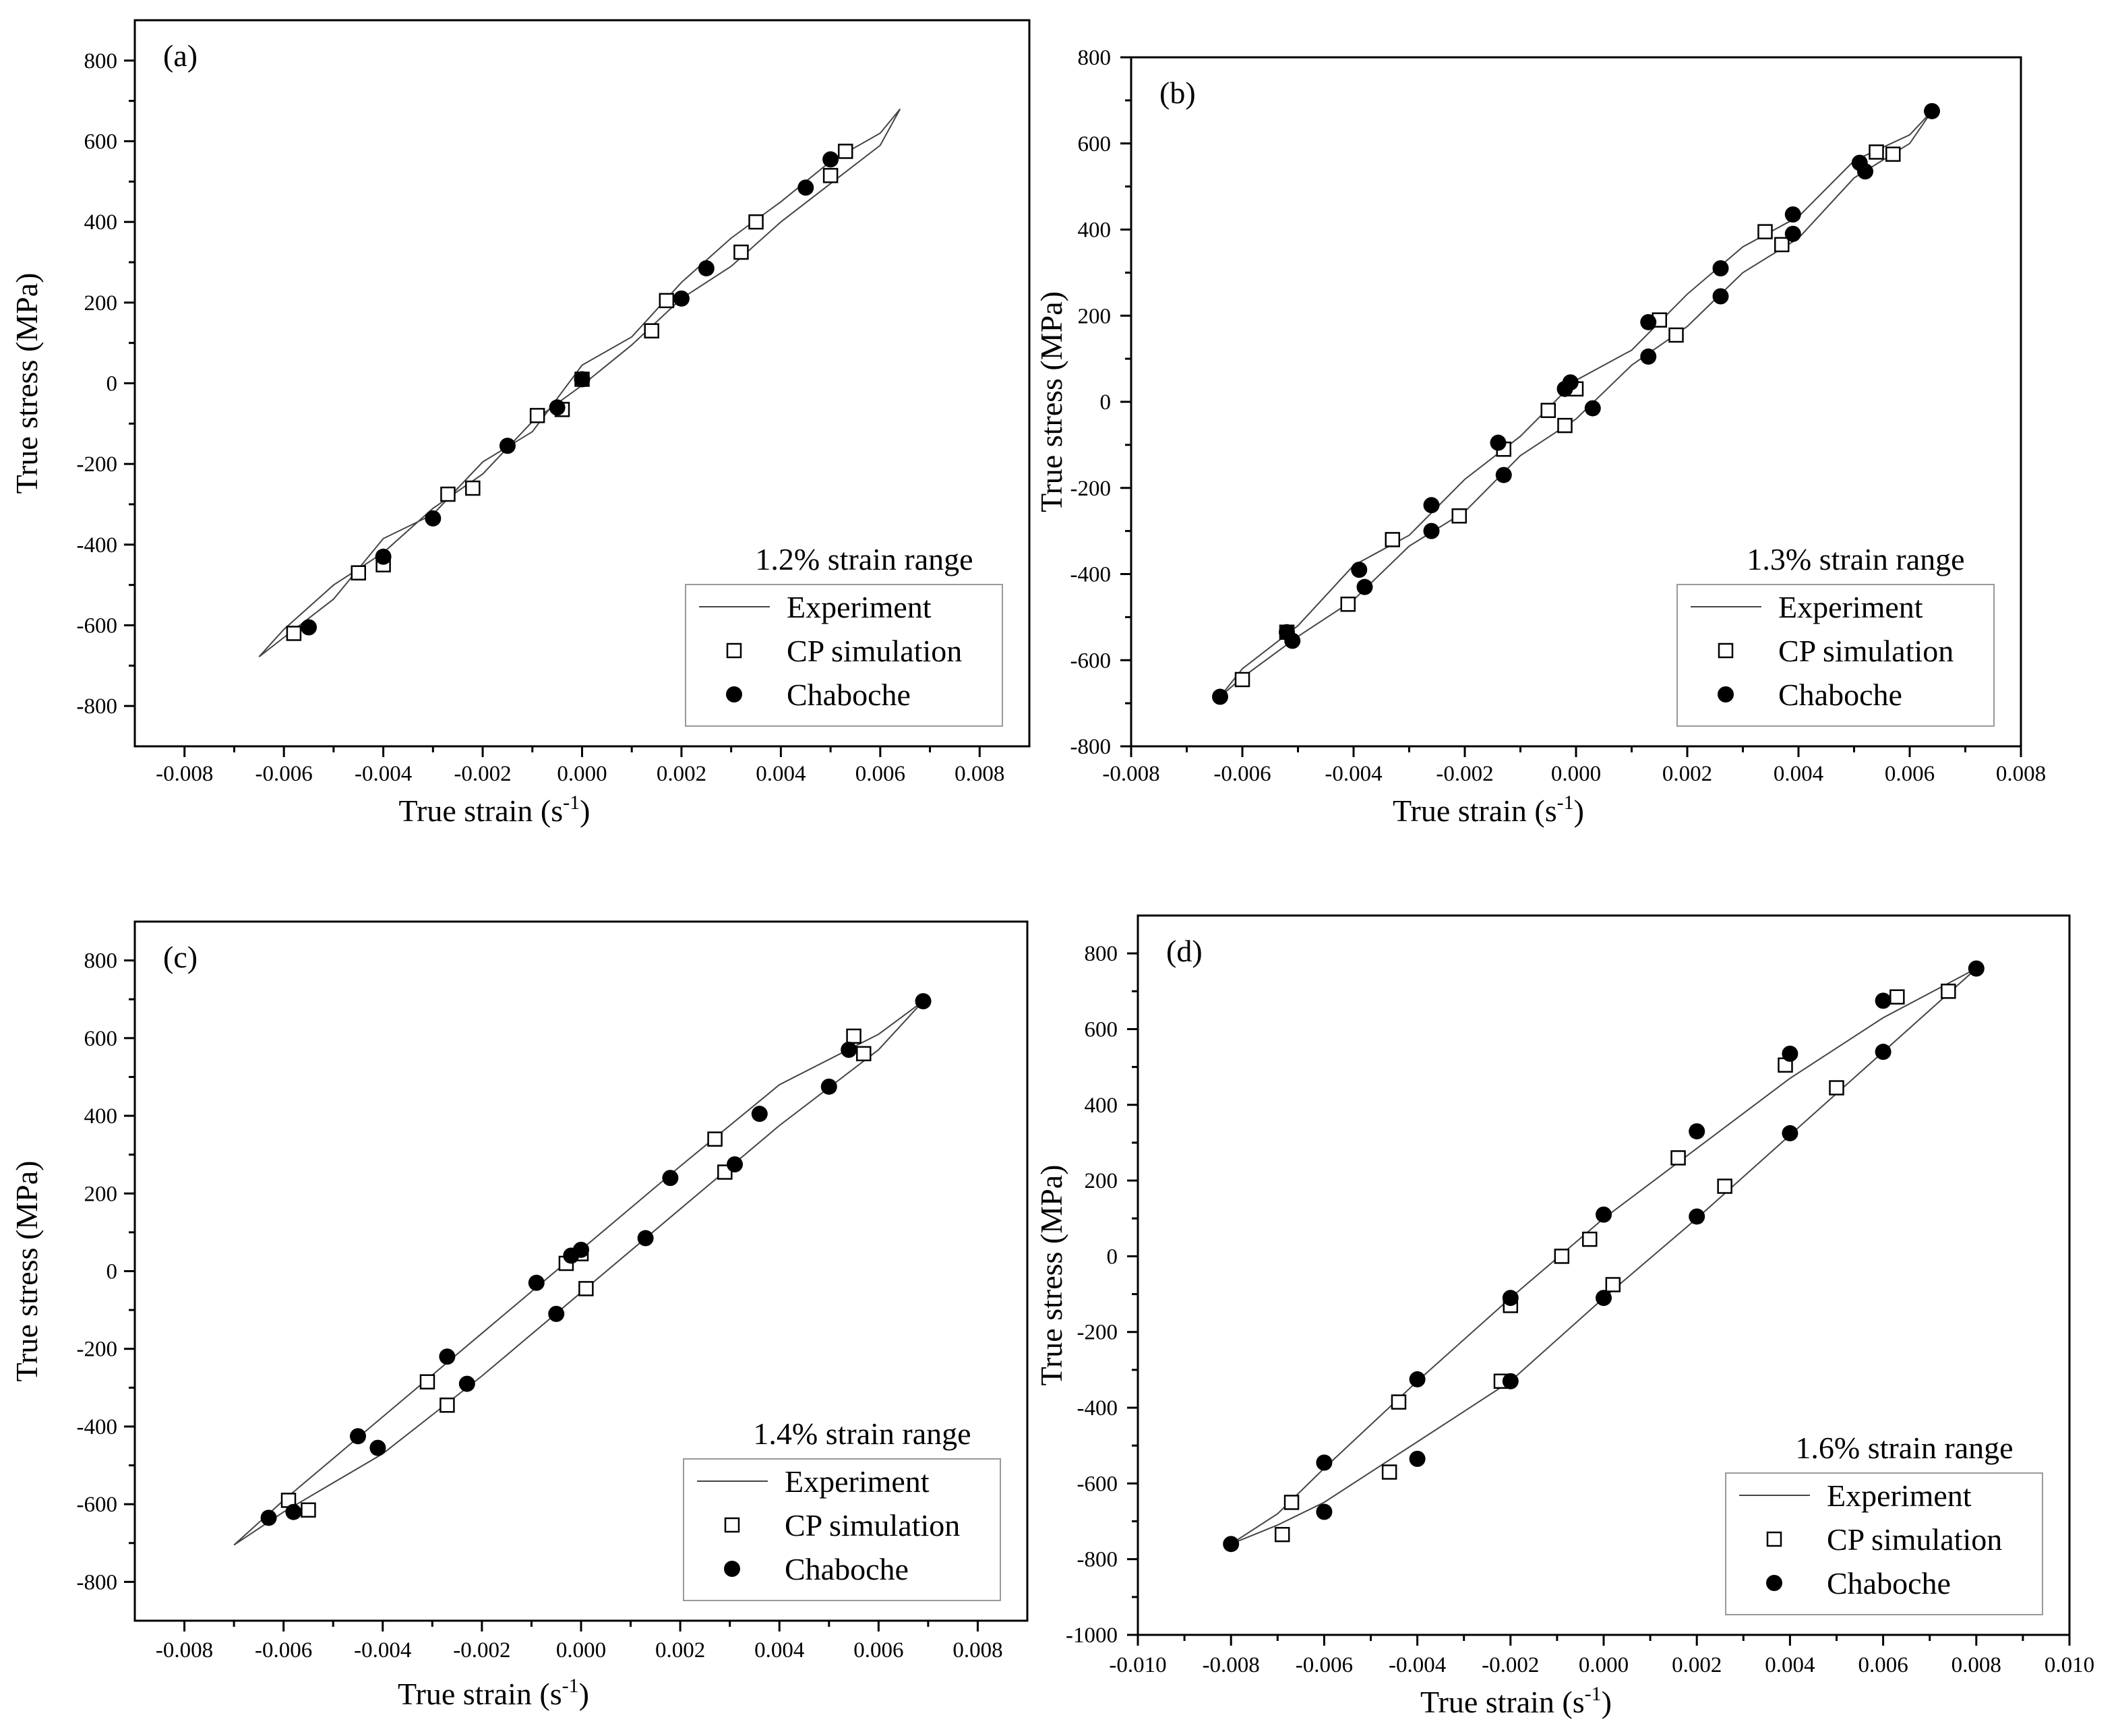  What do you see at coordinates (781, 774) in the screenshot?
I see `x-tick-label: 0.004` at bounding box center [781, 774].